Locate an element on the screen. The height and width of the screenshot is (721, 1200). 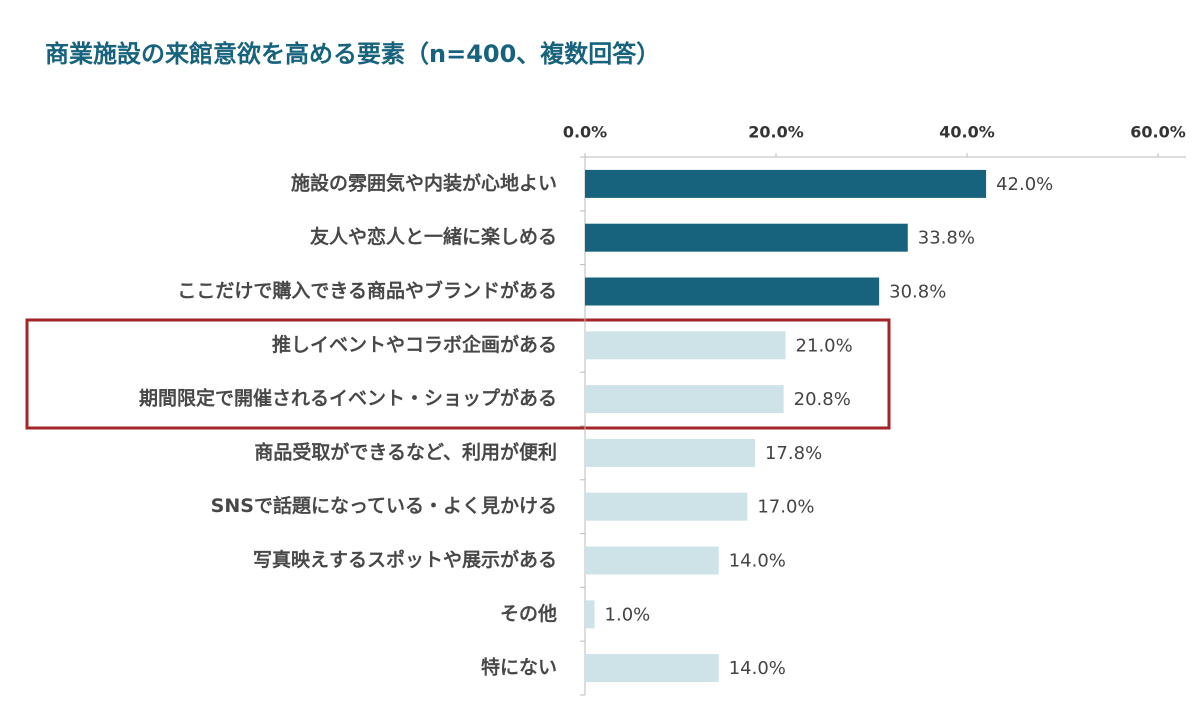
y-tick-label: 写真映えするスポットや展示がある is located at coordinates (405, 559).